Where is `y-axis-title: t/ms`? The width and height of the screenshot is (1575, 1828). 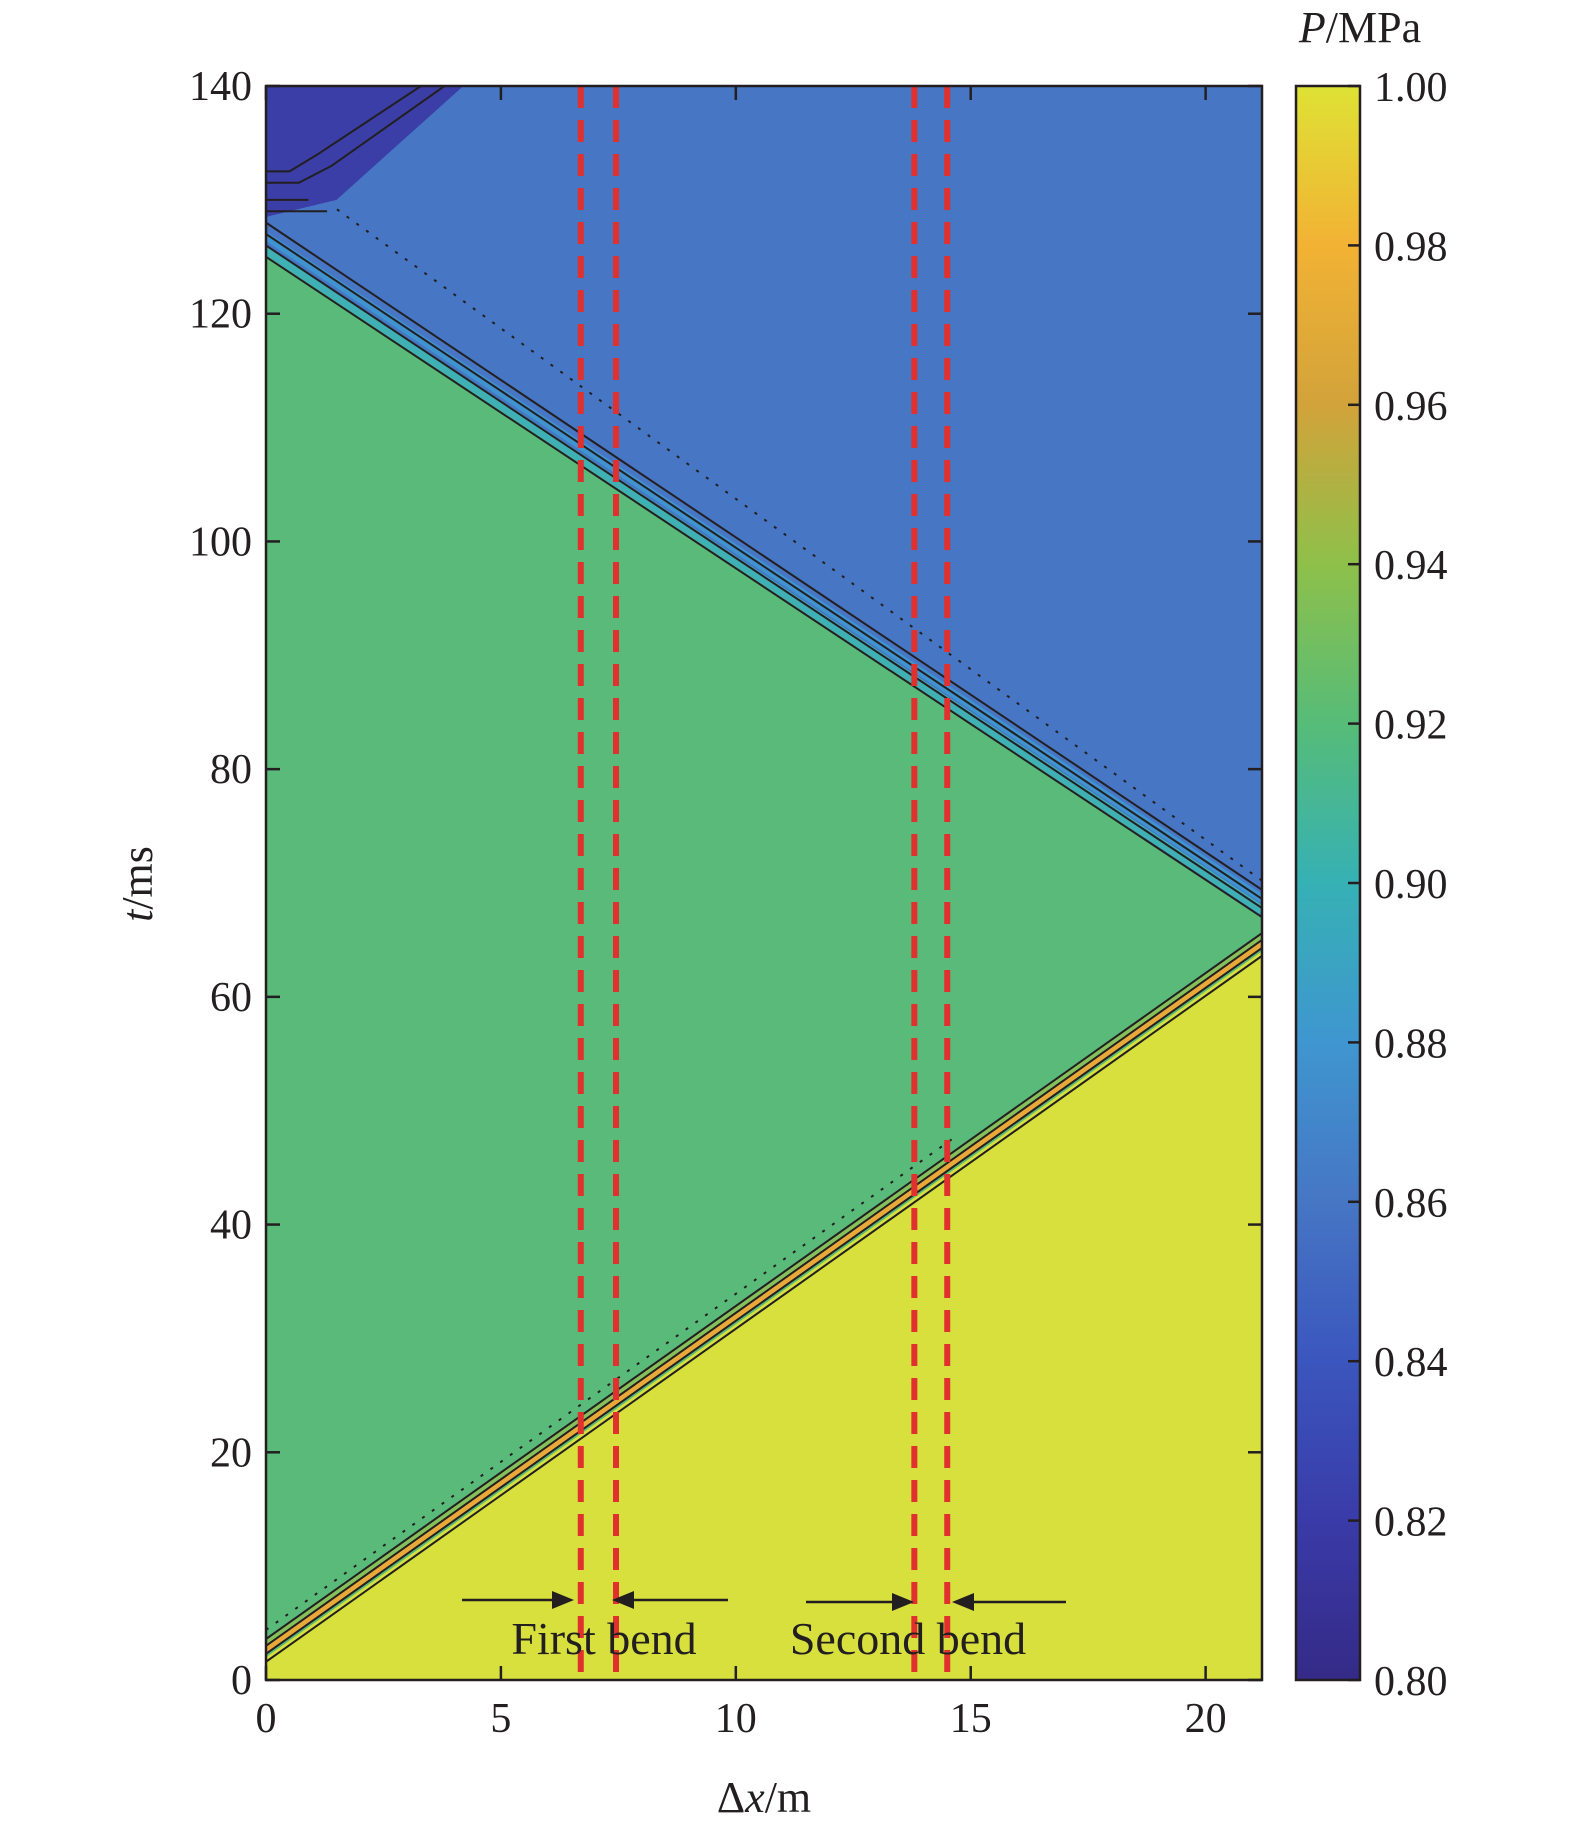
y-axis-title: t/ms is located at coordinates (137, 884).